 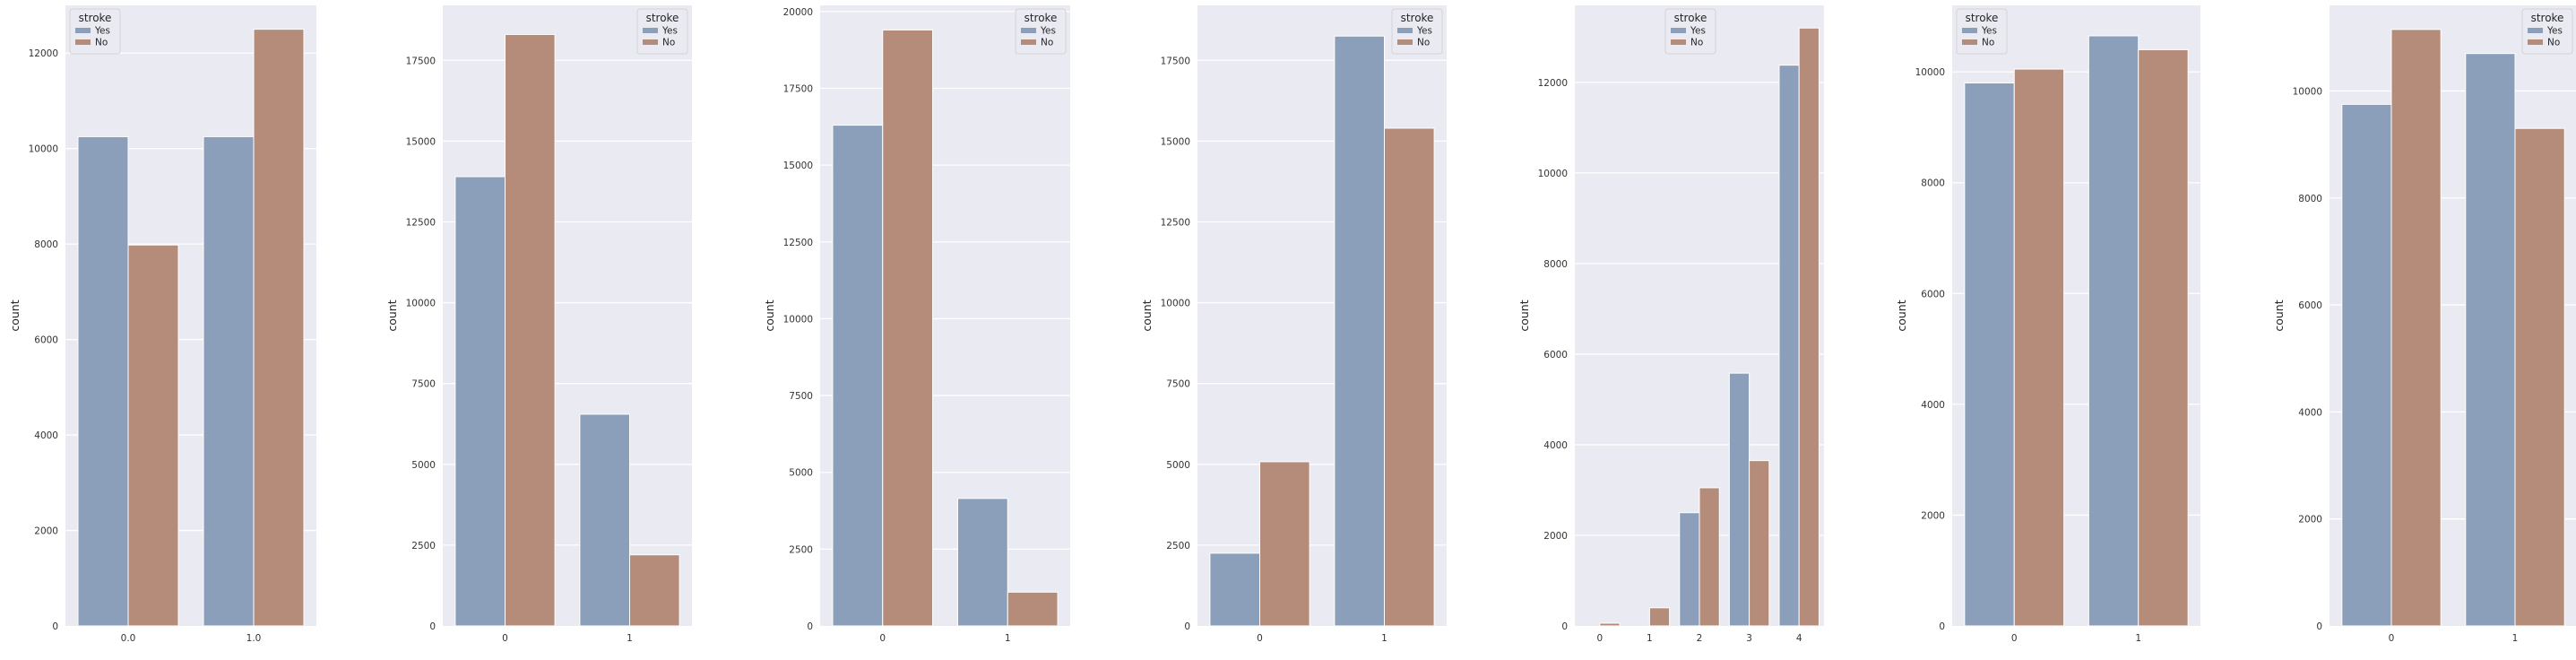 What do you see at coordinates (279, 328) in the screenshot?
I see `bar-no-1.0` at bounding box center [279, 328].